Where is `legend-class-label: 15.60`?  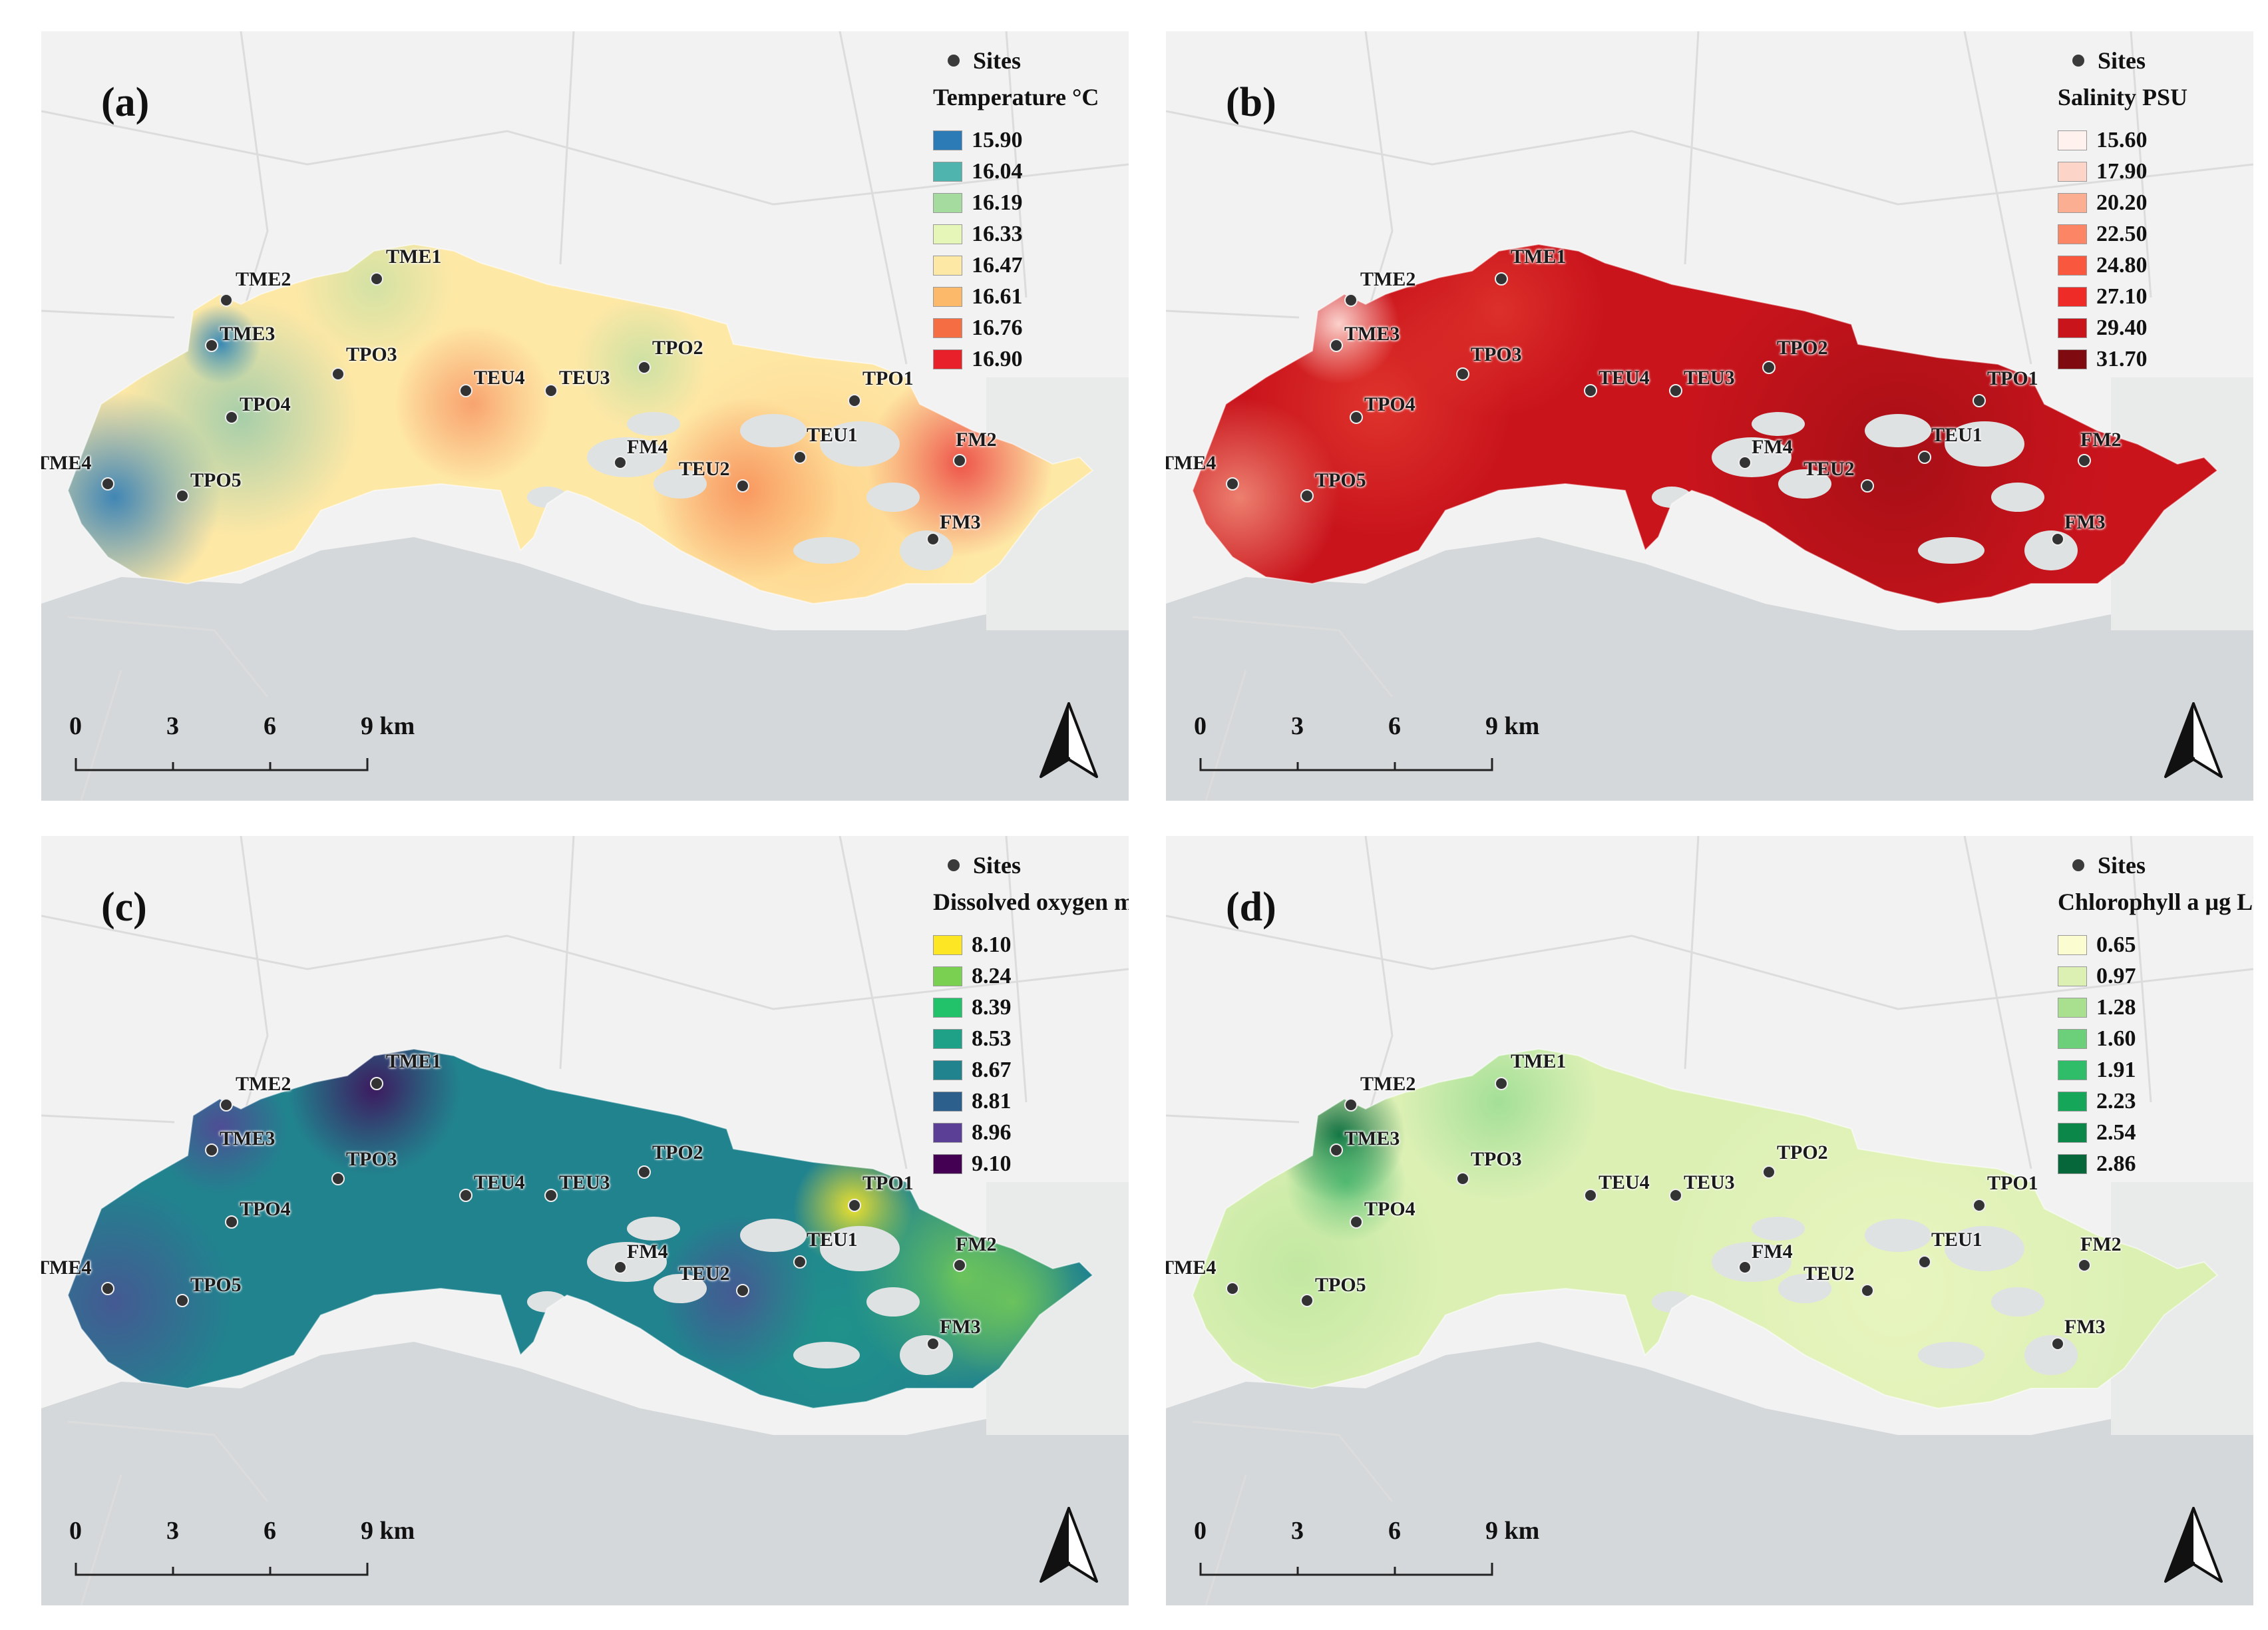
legend-class-label: 15.60 is located at coordinates (2122, 139).